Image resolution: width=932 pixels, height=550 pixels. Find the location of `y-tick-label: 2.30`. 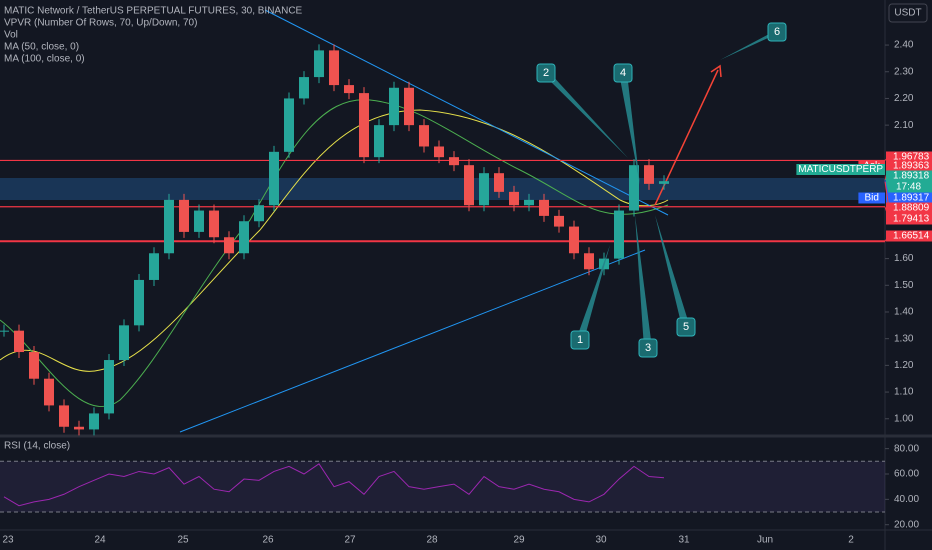

y-tick-label: 2.30 is located at coordinates (904, 71).